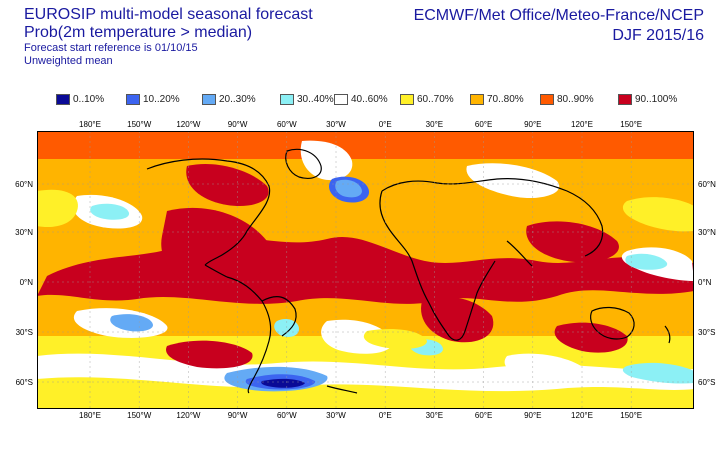 The image size is (726, 452). I want to click on providers-label: ECMWF/Met Office/Meteo-France/NCEP, so click(558, 15).